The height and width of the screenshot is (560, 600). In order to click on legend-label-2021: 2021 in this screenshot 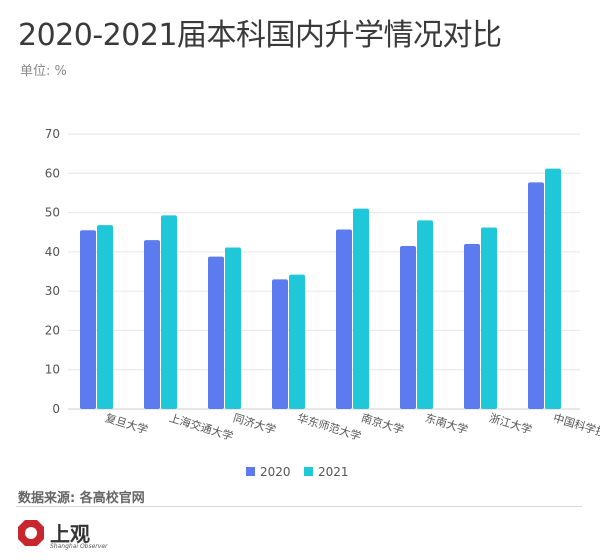, I will do `click(333, 472)`.